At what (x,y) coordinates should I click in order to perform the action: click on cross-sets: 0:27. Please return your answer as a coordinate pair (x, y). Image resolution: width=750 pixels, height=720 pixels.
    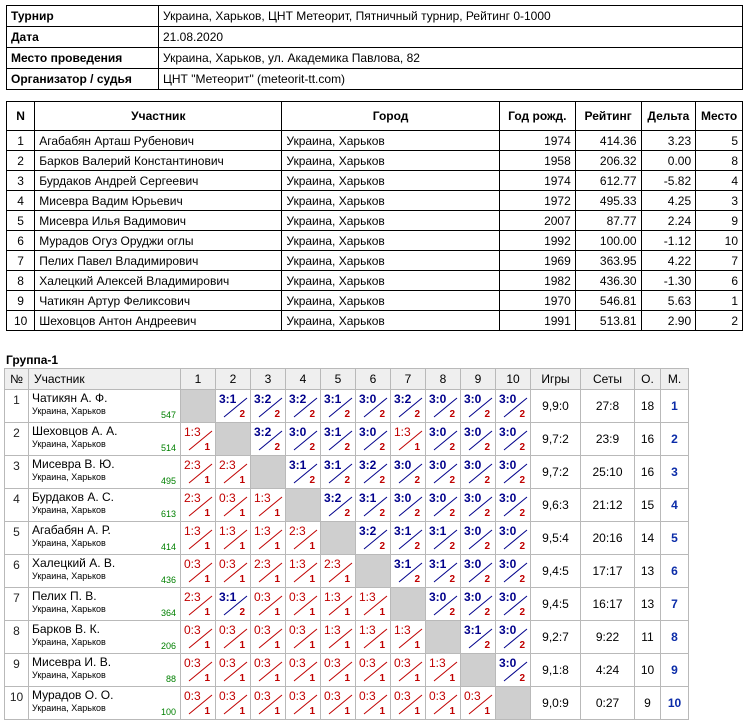
    Looking at the image, I should click on (607, 703).